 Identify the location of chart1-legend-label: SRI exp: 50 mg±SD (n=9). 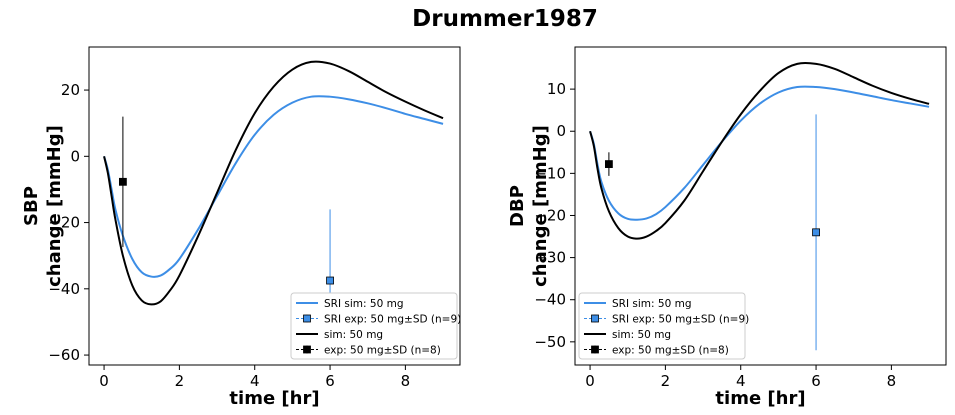
(392, 320).